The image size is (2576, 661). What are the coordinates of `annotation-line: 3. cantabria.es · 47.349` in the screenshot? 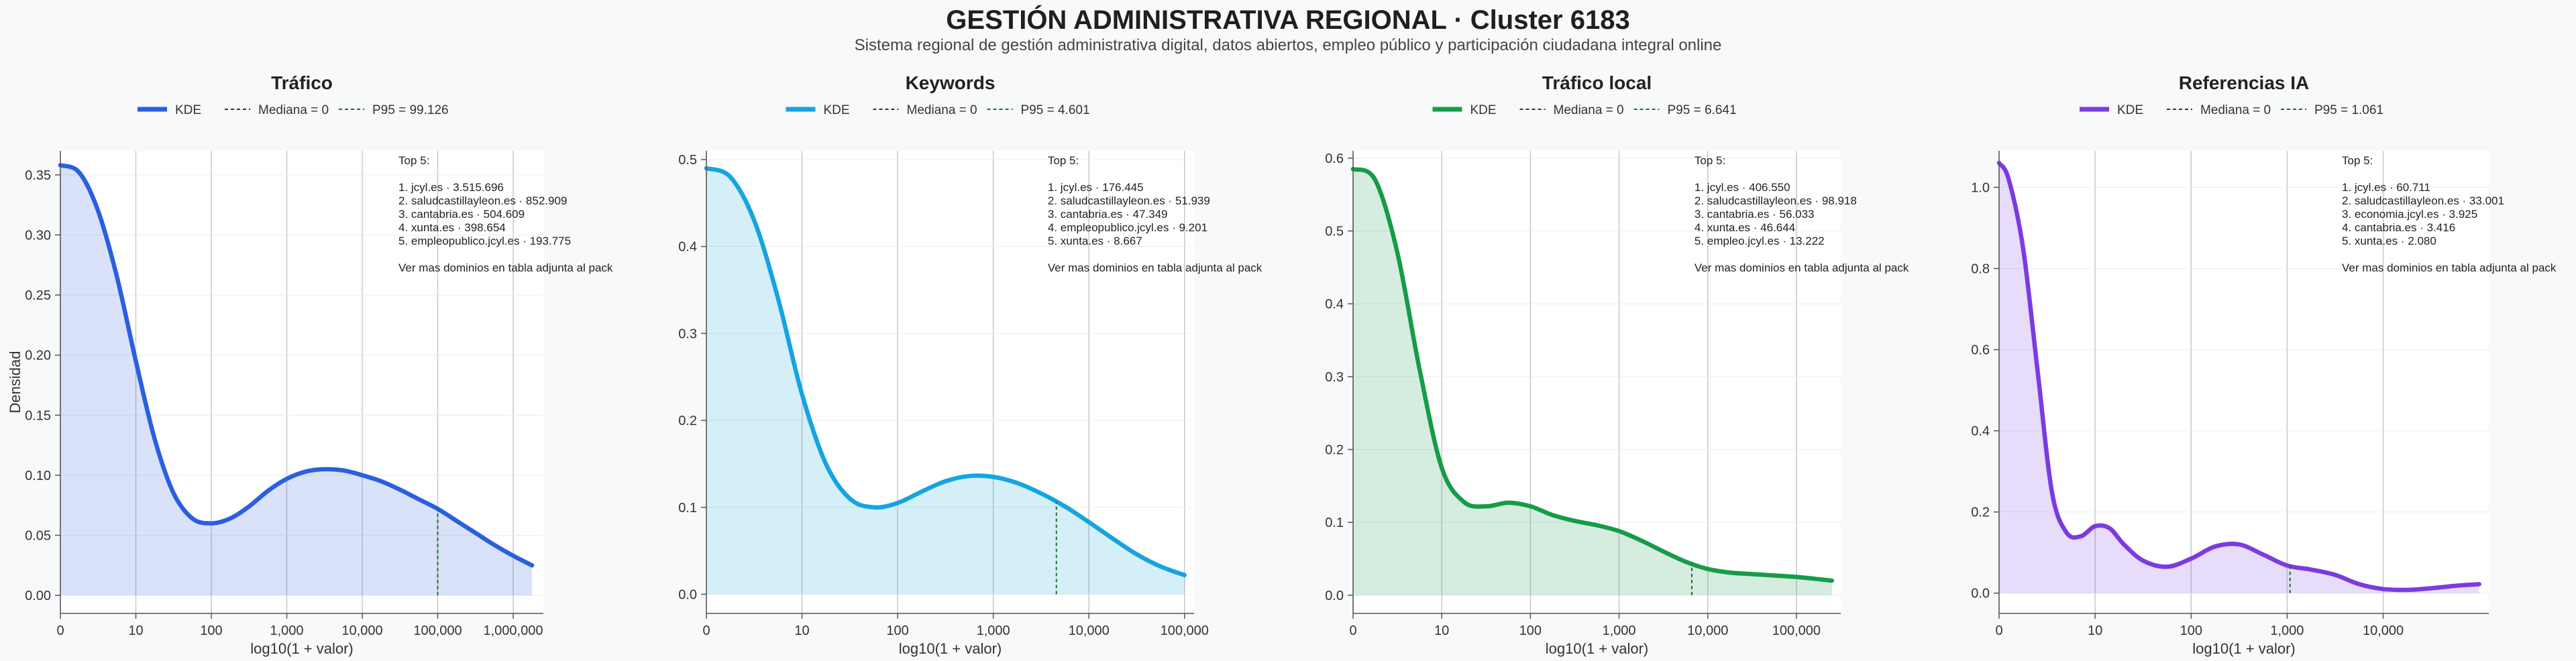 It's located at (1108, 215).